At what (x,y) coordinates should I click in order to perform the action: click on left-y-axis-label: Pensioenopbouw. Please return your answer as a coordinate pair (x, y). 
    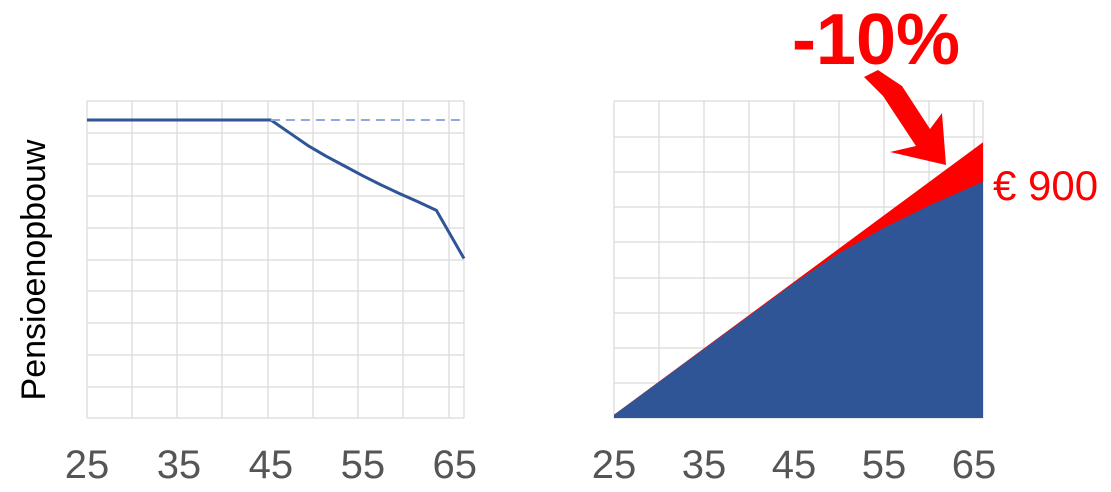
    Looking at the image, I should click on (34, 269).